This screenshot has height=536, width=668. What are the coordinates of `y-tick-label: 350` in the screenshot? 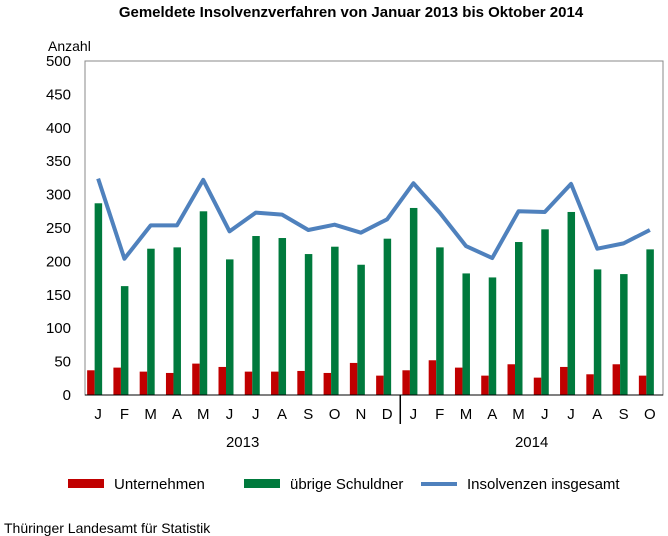 It's located at (58, 161).